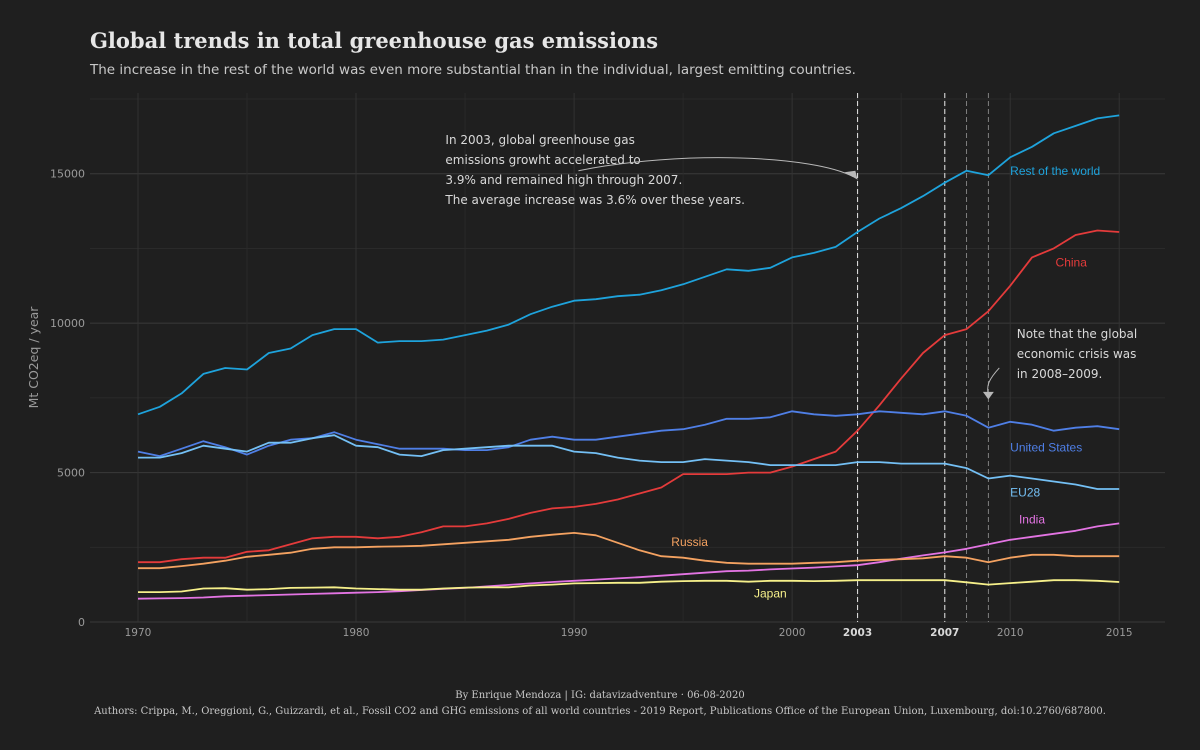 The height and width of the screenshot is (750, 1200). Describe the element at coordinates (138, 633) in the screenshot. I see `x-tick-label: 1970` at that location.